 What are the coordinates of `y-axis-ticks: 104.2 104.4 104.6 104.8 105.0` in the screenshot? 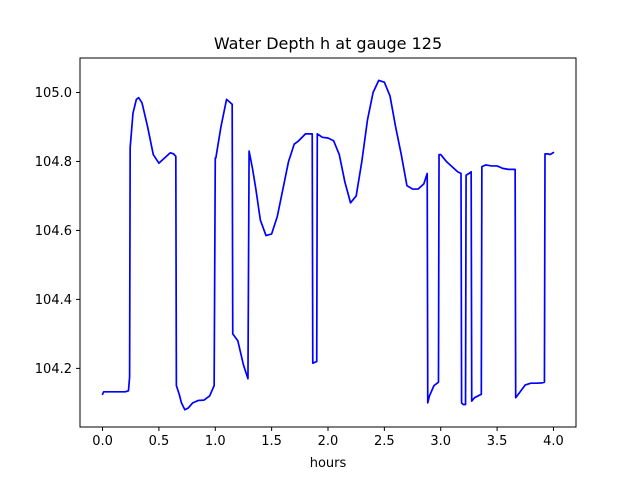 It's located at (57, 231).